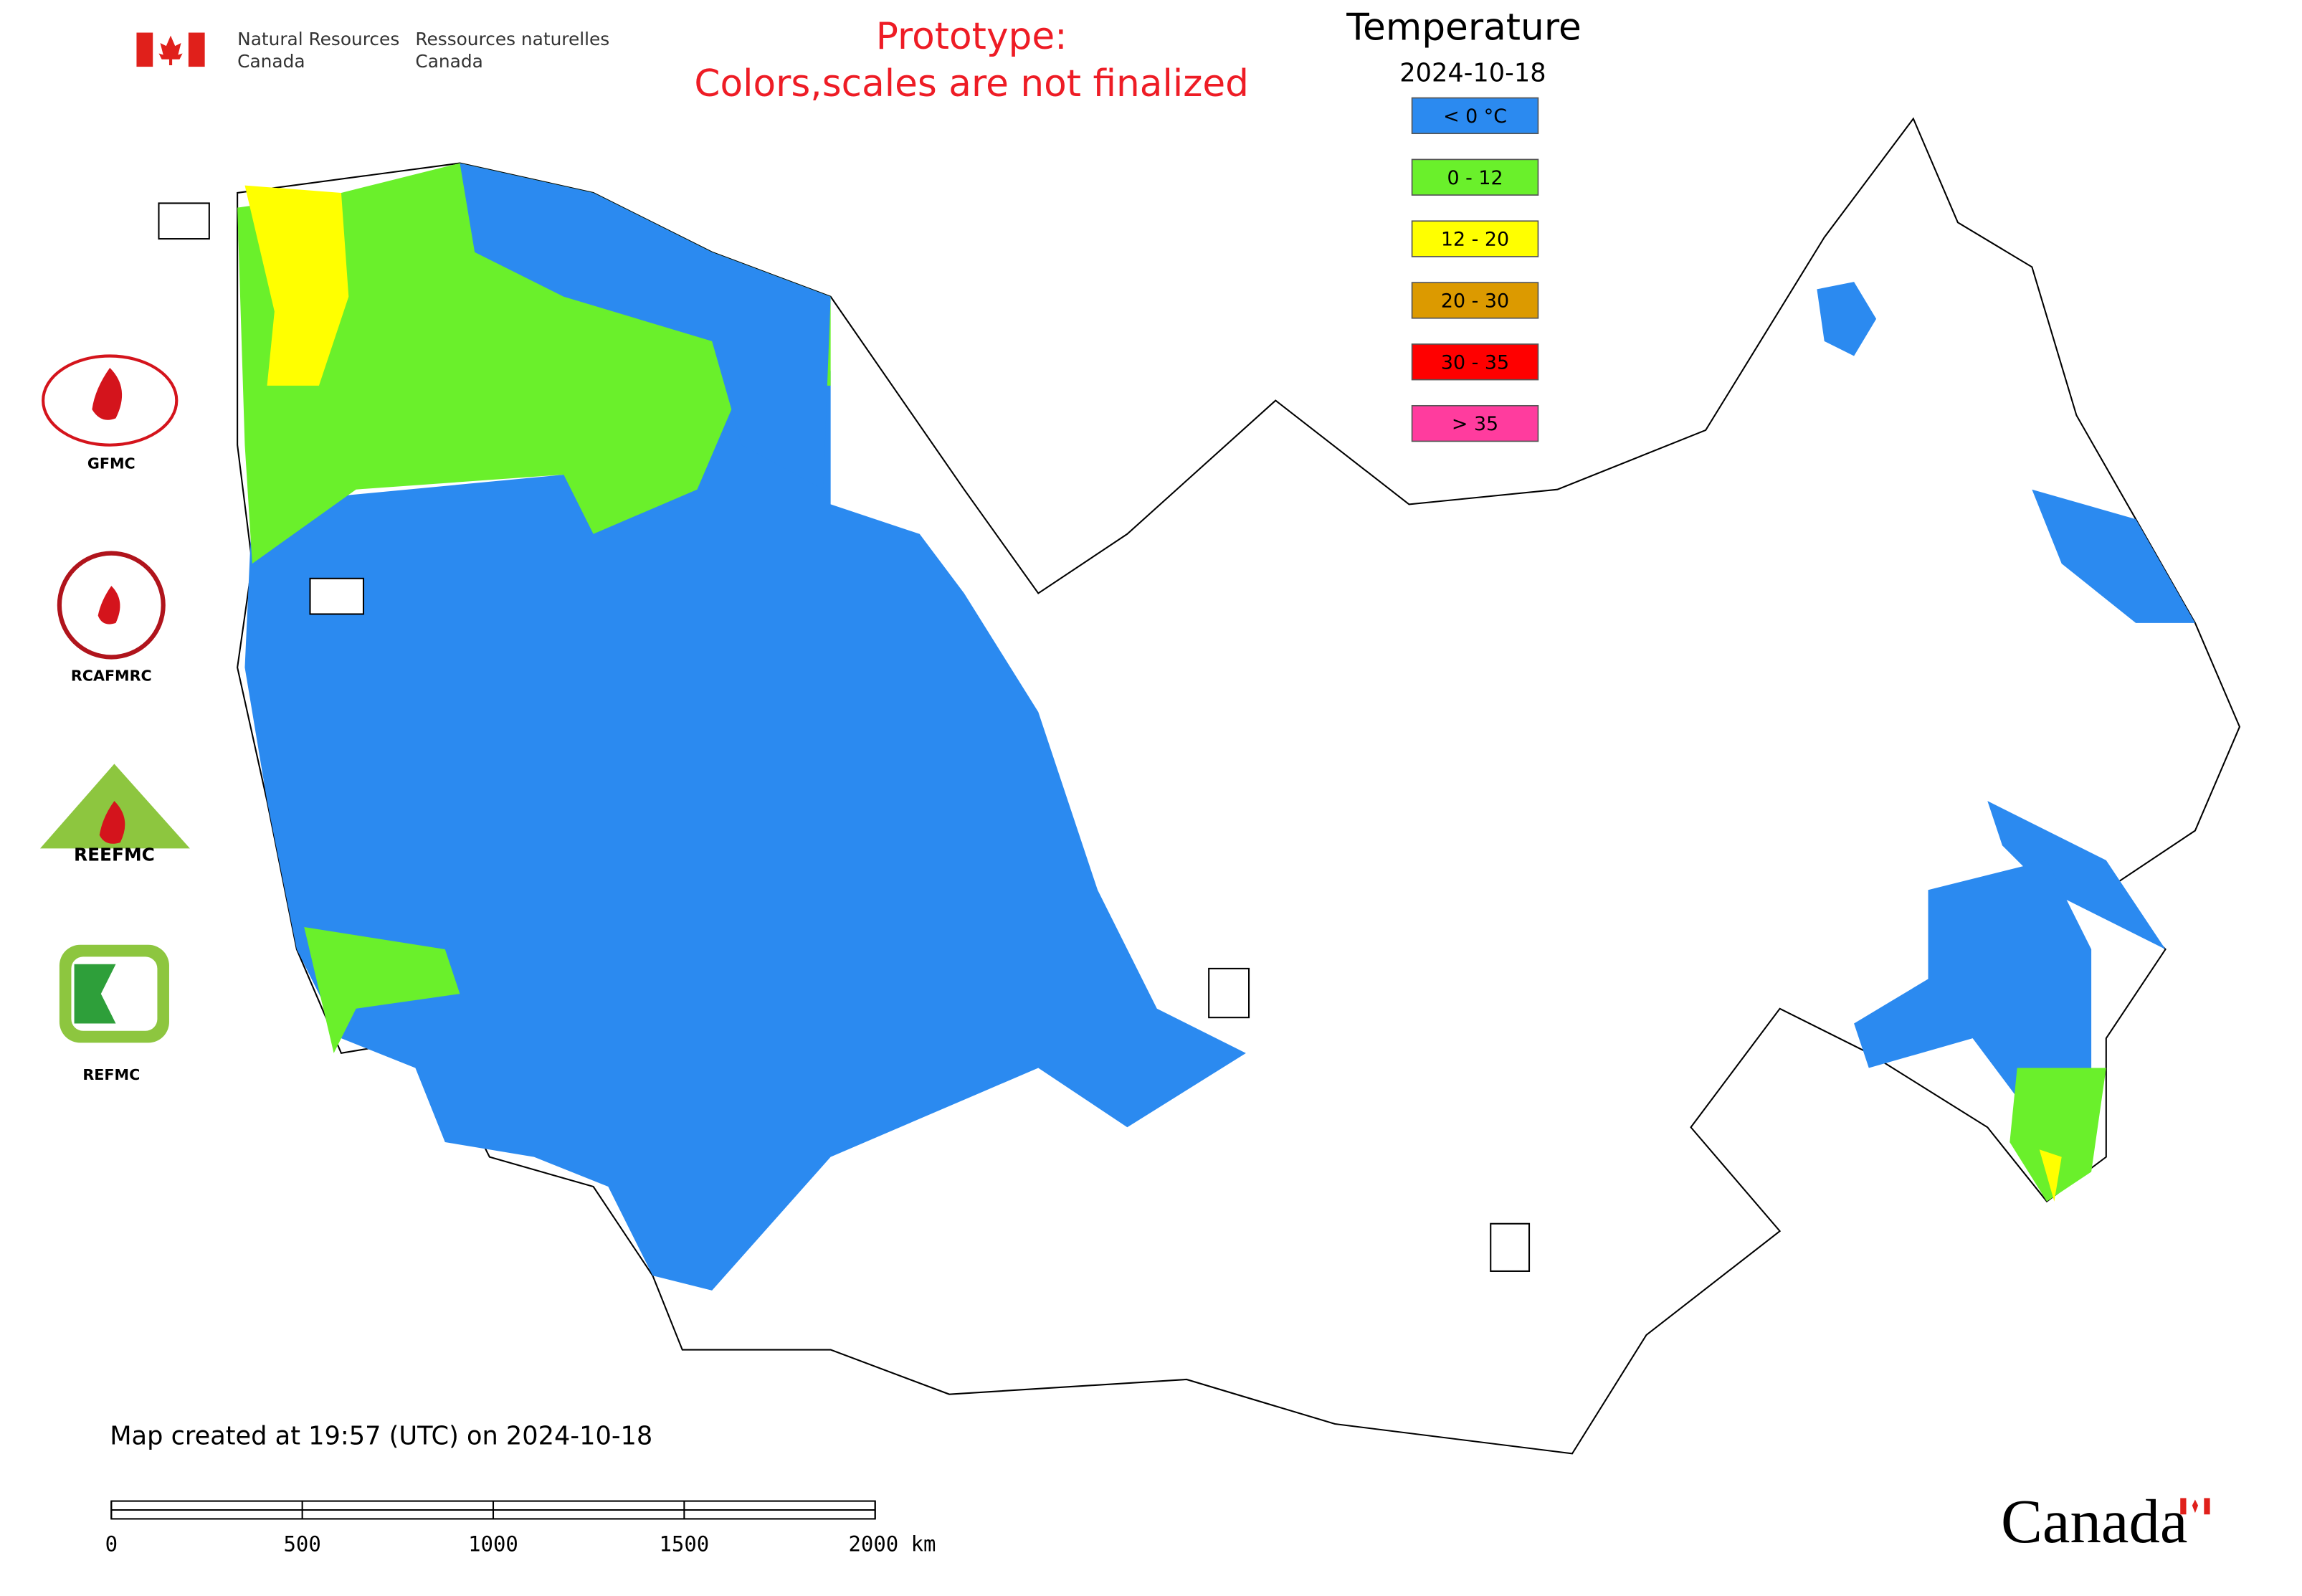  I want to click on dept-fr: Ressources naturelles, so click(512, 39).